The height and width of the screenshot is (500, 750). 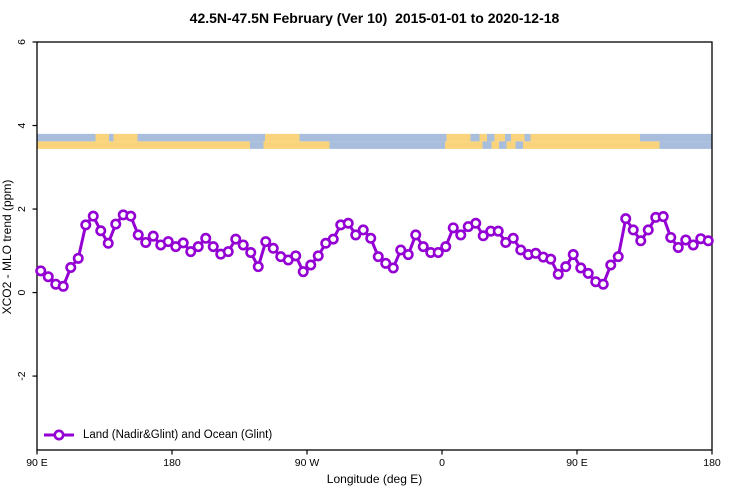 I want to click on y-tick-label: -2, so click(x=22, y=375).